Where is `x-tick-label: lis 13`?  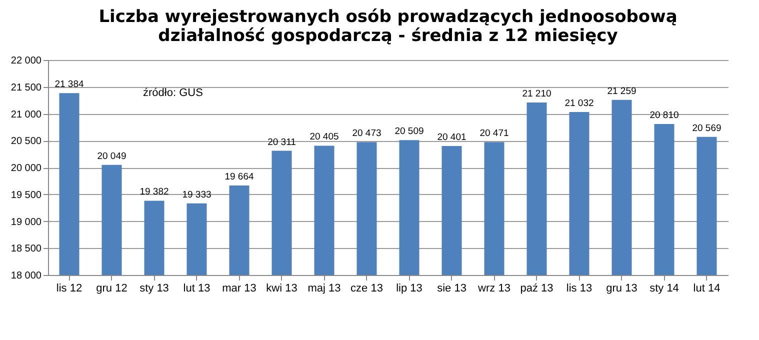
x-tick-label: lis 13 is located at coordinates (579, 288).